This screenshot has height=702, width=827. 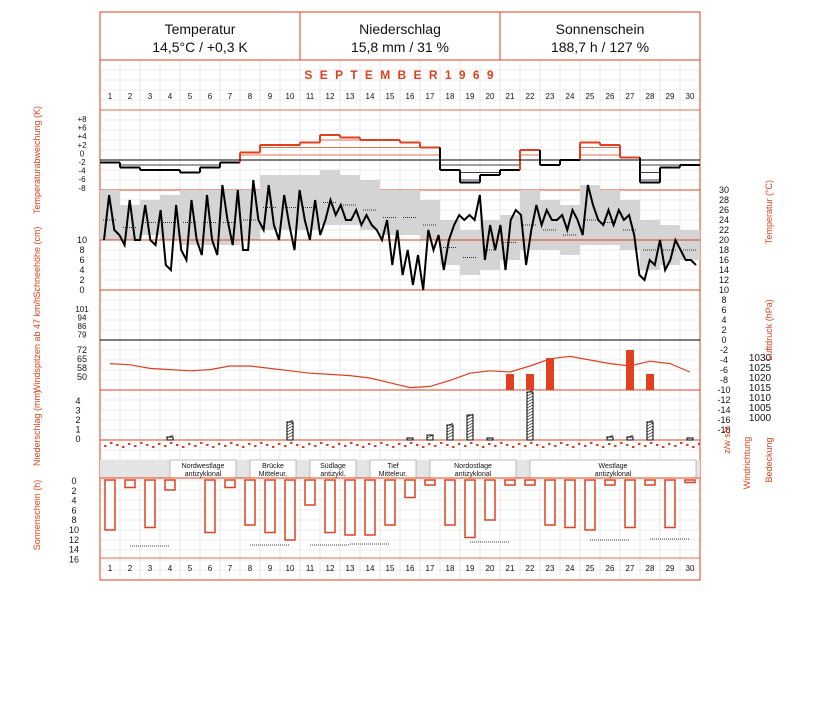 I want to click on day-label-bottom: 27, so click(x=630, y=568).